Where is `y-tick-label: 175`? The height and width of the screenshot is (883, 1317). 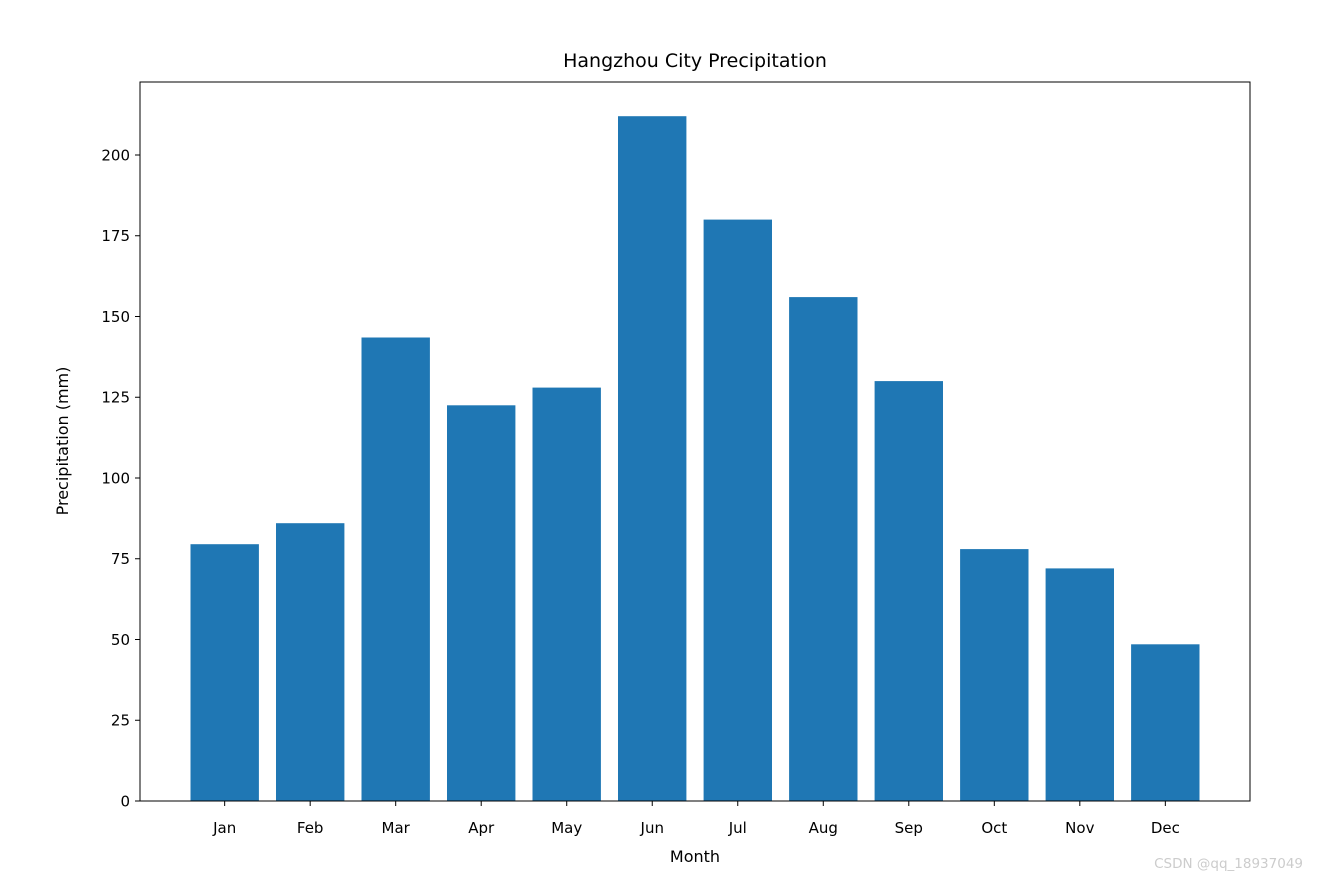
y-tick-label: 175 is located at coordinates (115, 236).